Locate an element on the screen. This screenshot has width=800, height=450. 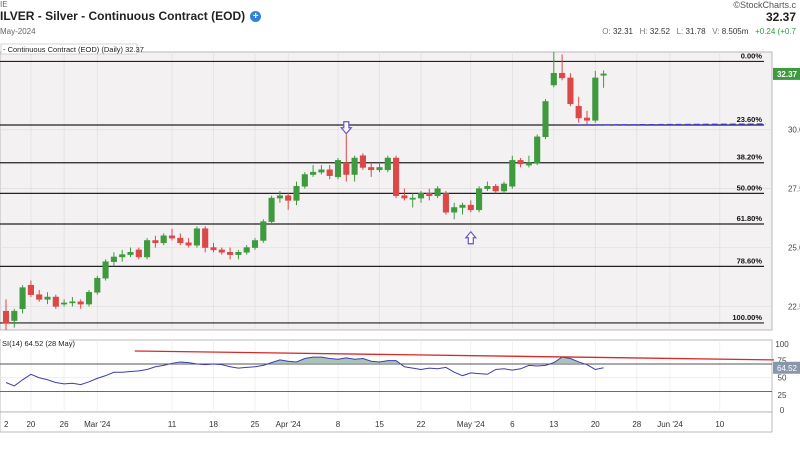
rsi-y-tick-label: 25 is located at coordinates (782, 395).